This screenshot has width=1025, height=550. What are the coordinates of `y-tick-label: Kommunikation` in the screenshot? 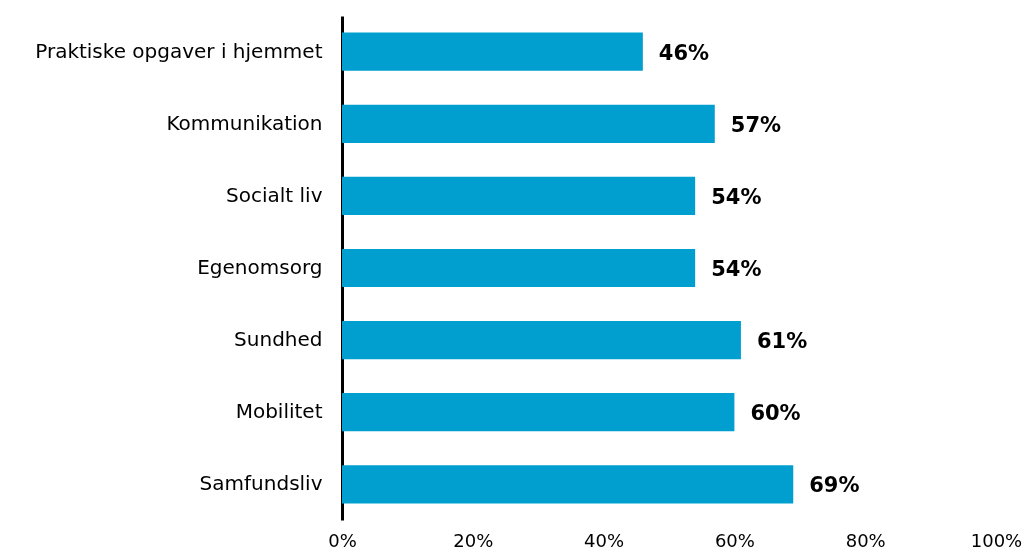 It's located at (244, 122).